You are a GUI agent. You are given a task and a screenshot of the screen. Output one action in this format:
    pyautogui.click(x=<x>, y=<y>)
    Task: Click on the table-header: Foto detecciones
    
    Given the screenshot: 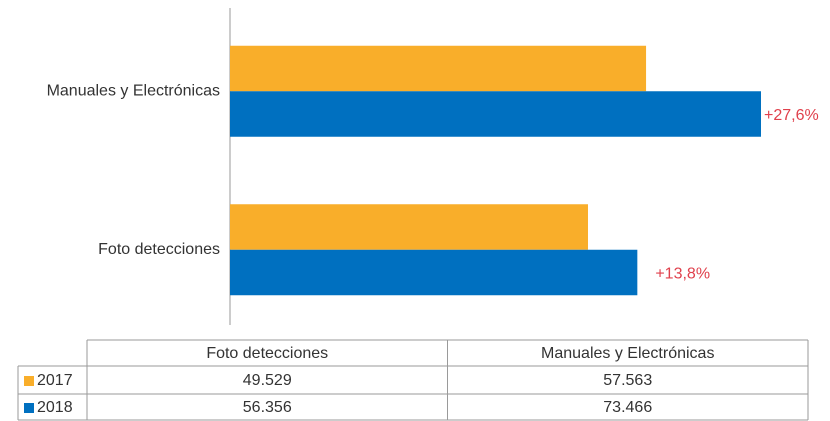 What is the action you would take?
    pyautogui.click(x=267, y=353)
    